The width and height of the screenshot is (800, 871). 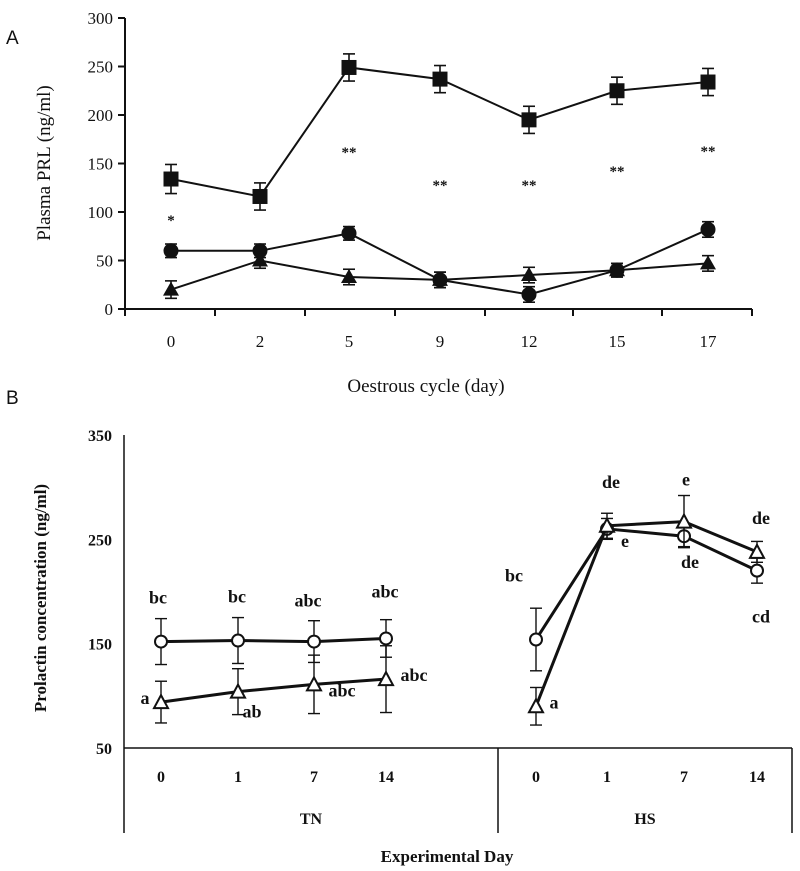 I want to click on panel-a-y-ticks: 0 50 100 150 200 250 300, so click(x=106, y=164).